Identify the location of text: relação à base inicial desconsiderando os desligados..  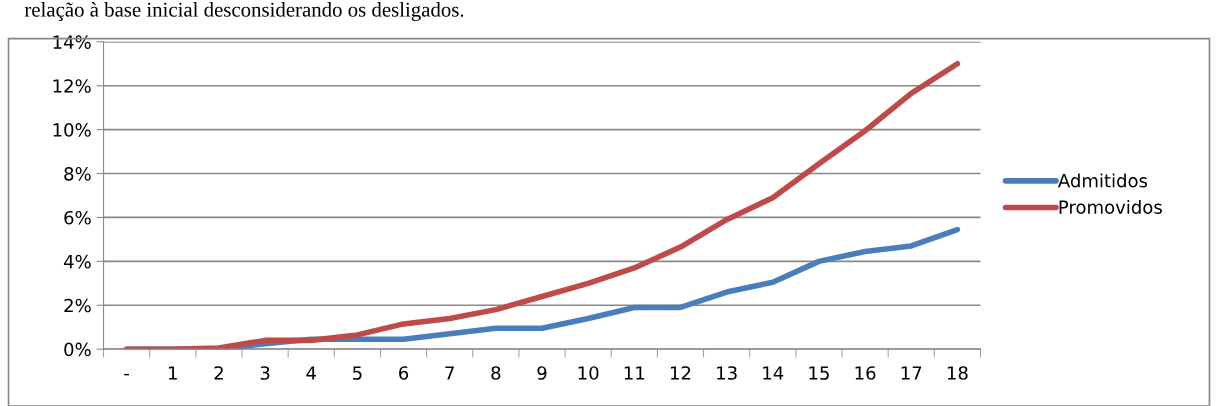
(244, 12).